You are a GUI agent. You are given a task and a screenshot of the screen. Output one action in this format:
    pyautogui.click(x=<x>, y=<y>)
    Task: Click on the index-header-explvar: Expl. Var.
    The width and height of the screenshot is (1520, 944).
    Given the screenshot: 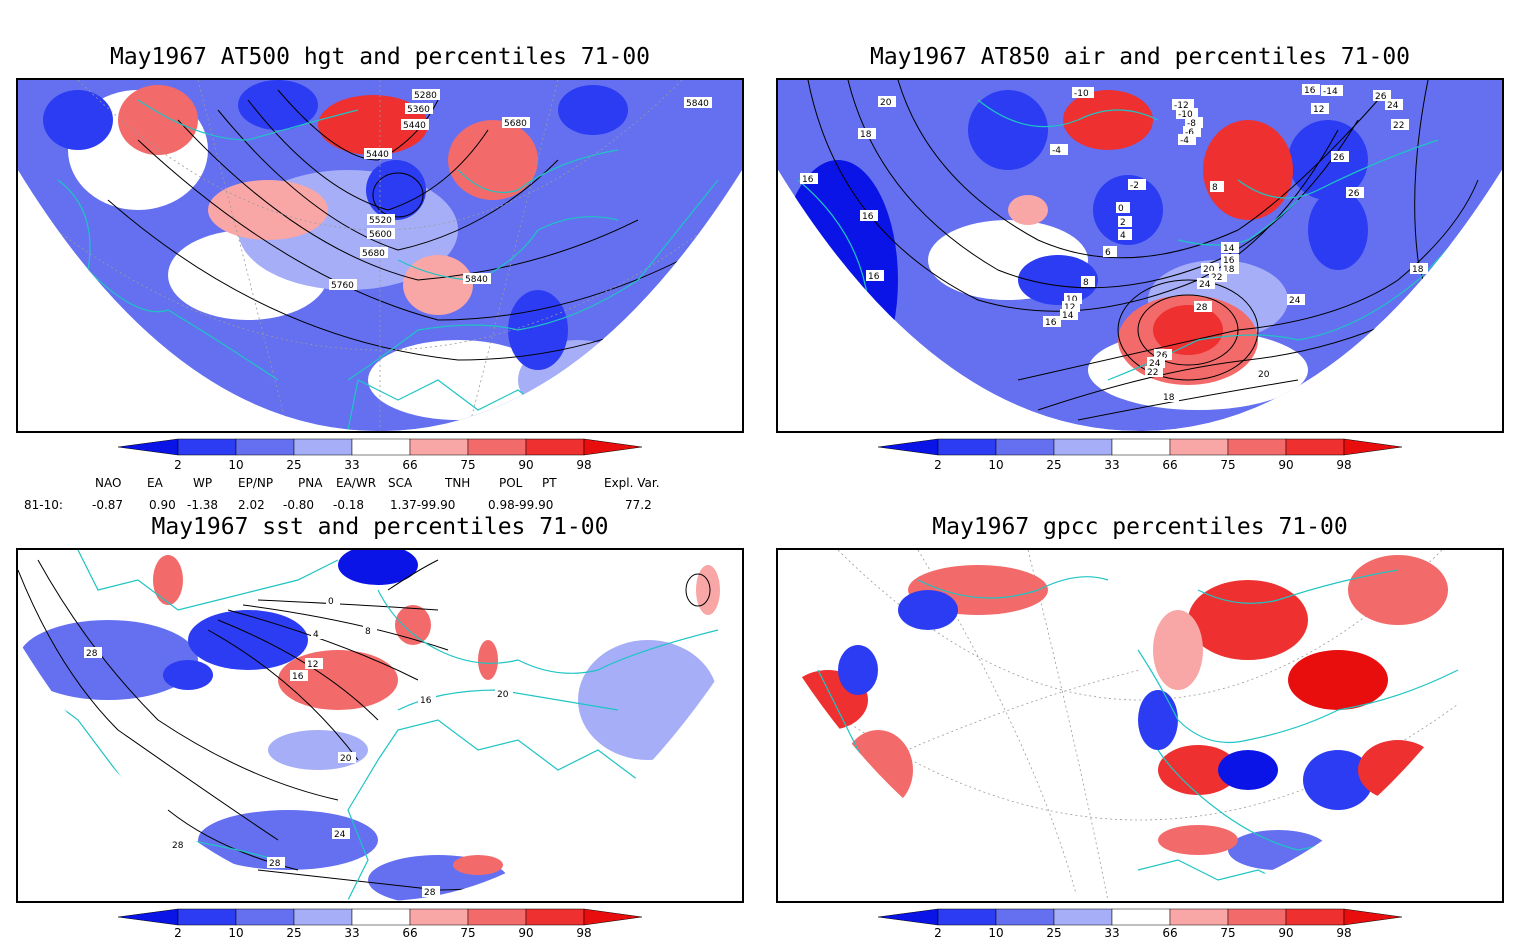 What is the action you would take?
    pyautogui.click(x=632, y=483)
    